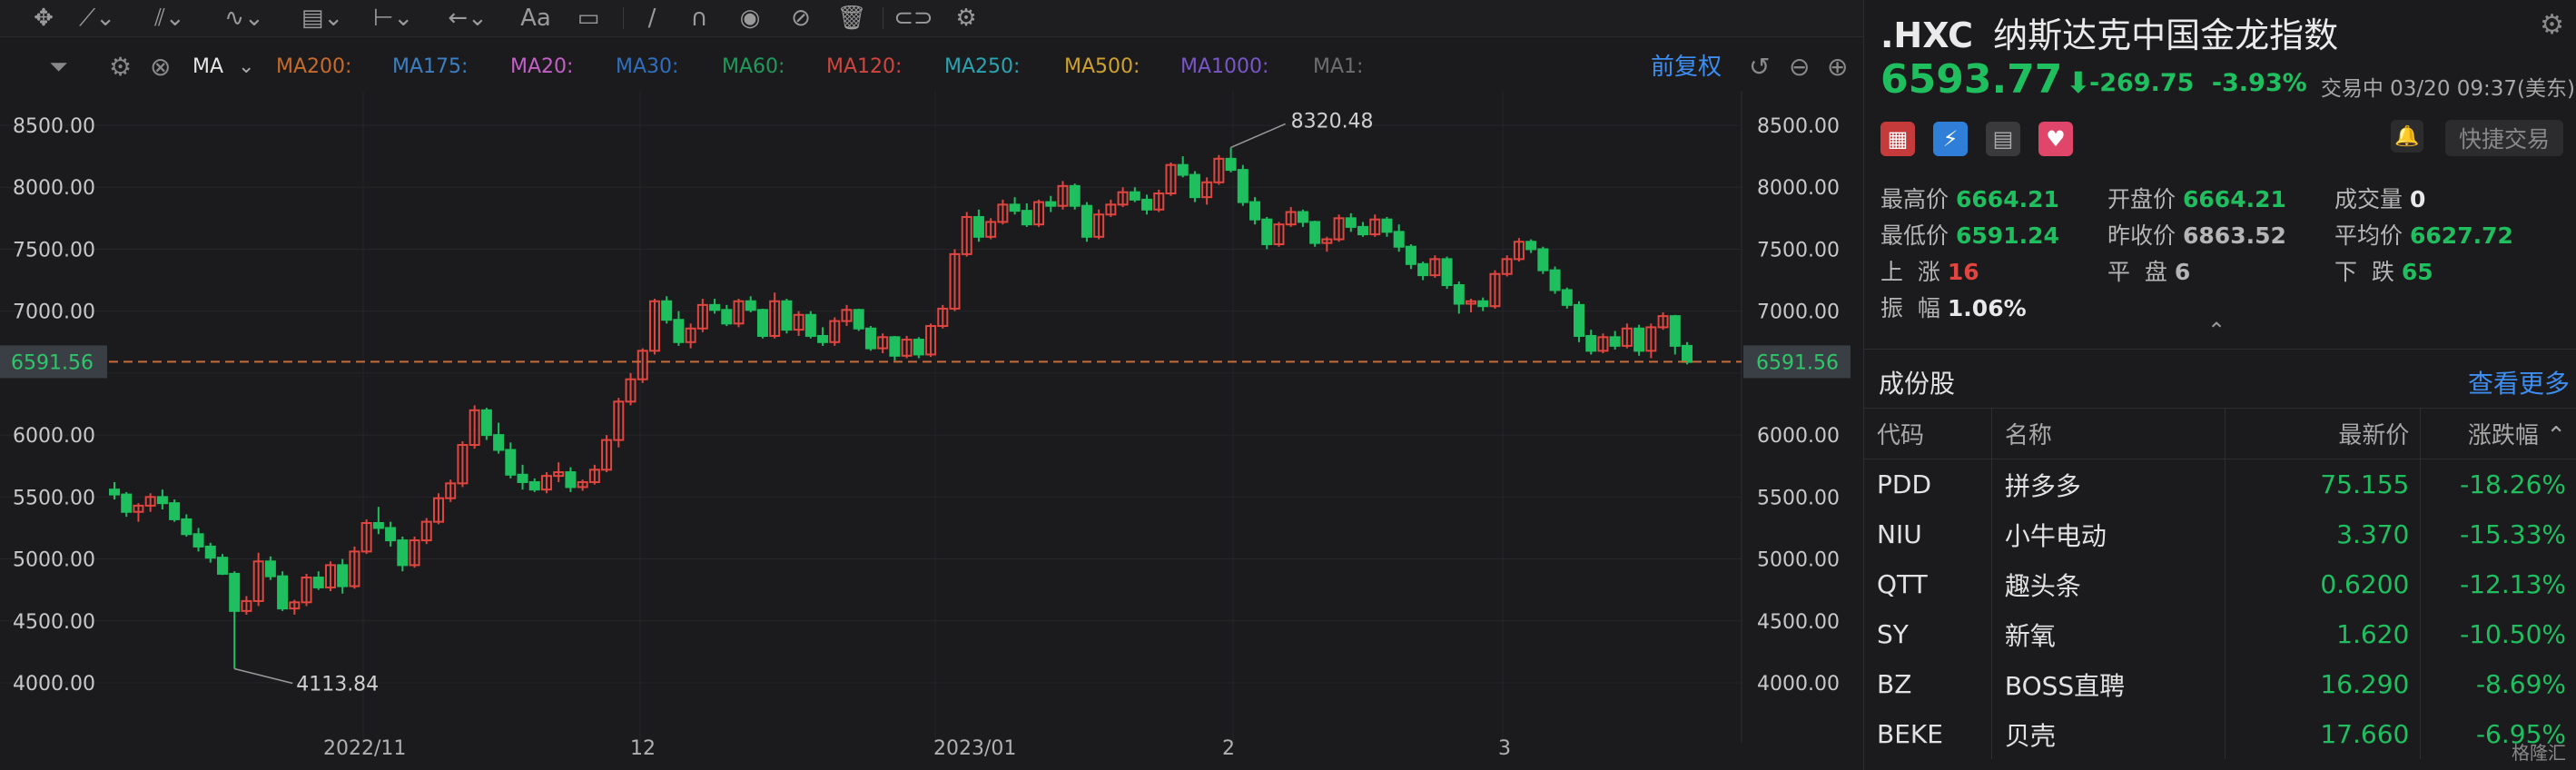  What do you see at coordinates (2216, 330) in the screenshot?
I see `chevron-up-icon: ⌃` at bounding box center [2216, 330].